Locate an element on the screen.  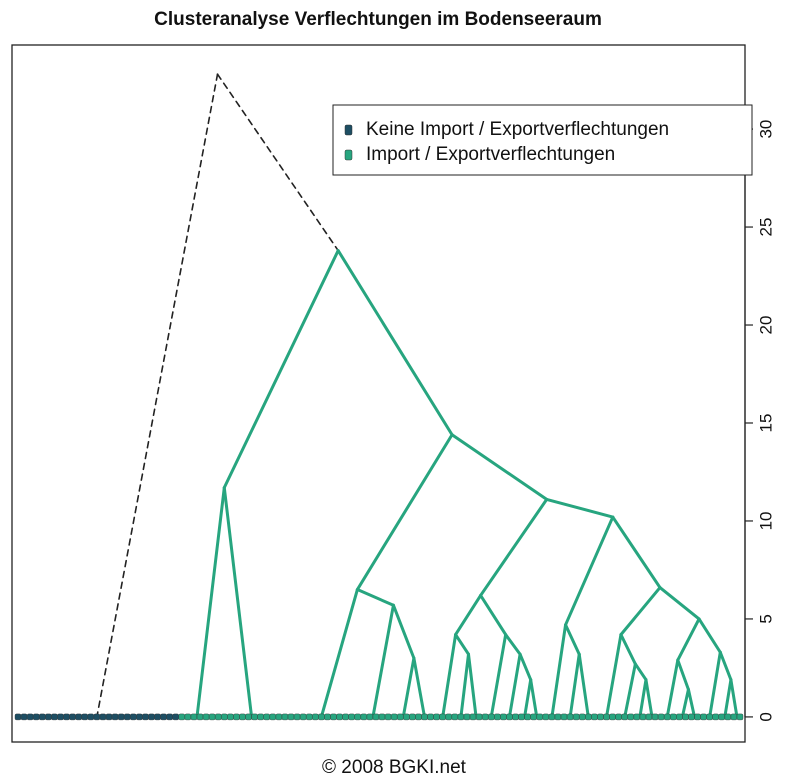
legend-label: Import / Exportverflechtungen is located at coordinates (490, 154).